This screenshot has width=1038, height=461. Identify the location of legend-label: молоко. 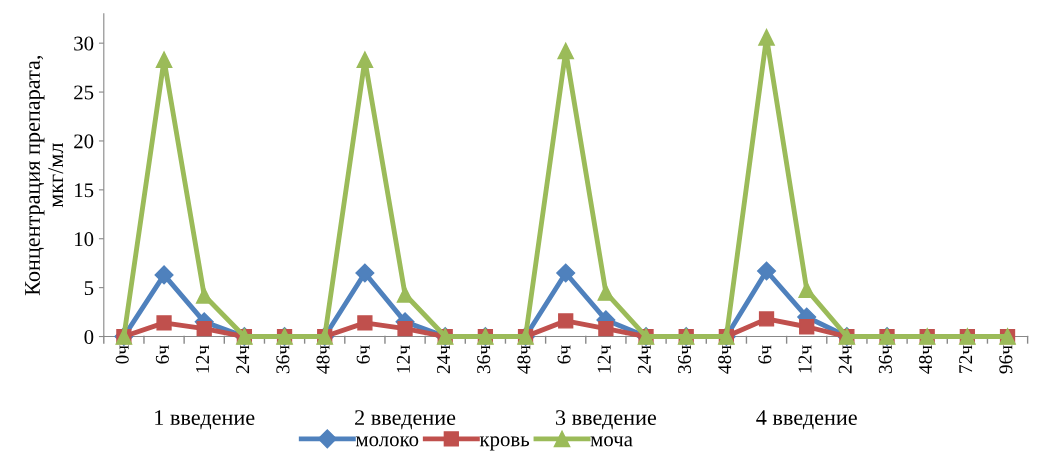
(387, 441).